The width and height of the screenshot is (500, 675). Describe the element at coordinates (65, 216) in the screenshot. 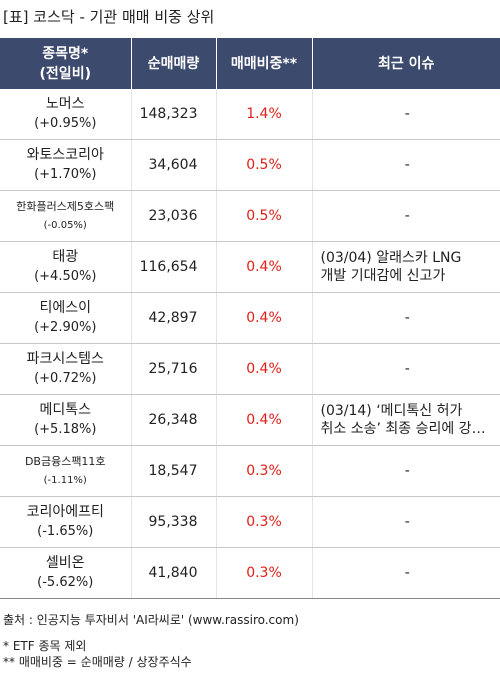

I see `stock-cell: 한화플러스제5호스팩 (-0.05%)` at that location.